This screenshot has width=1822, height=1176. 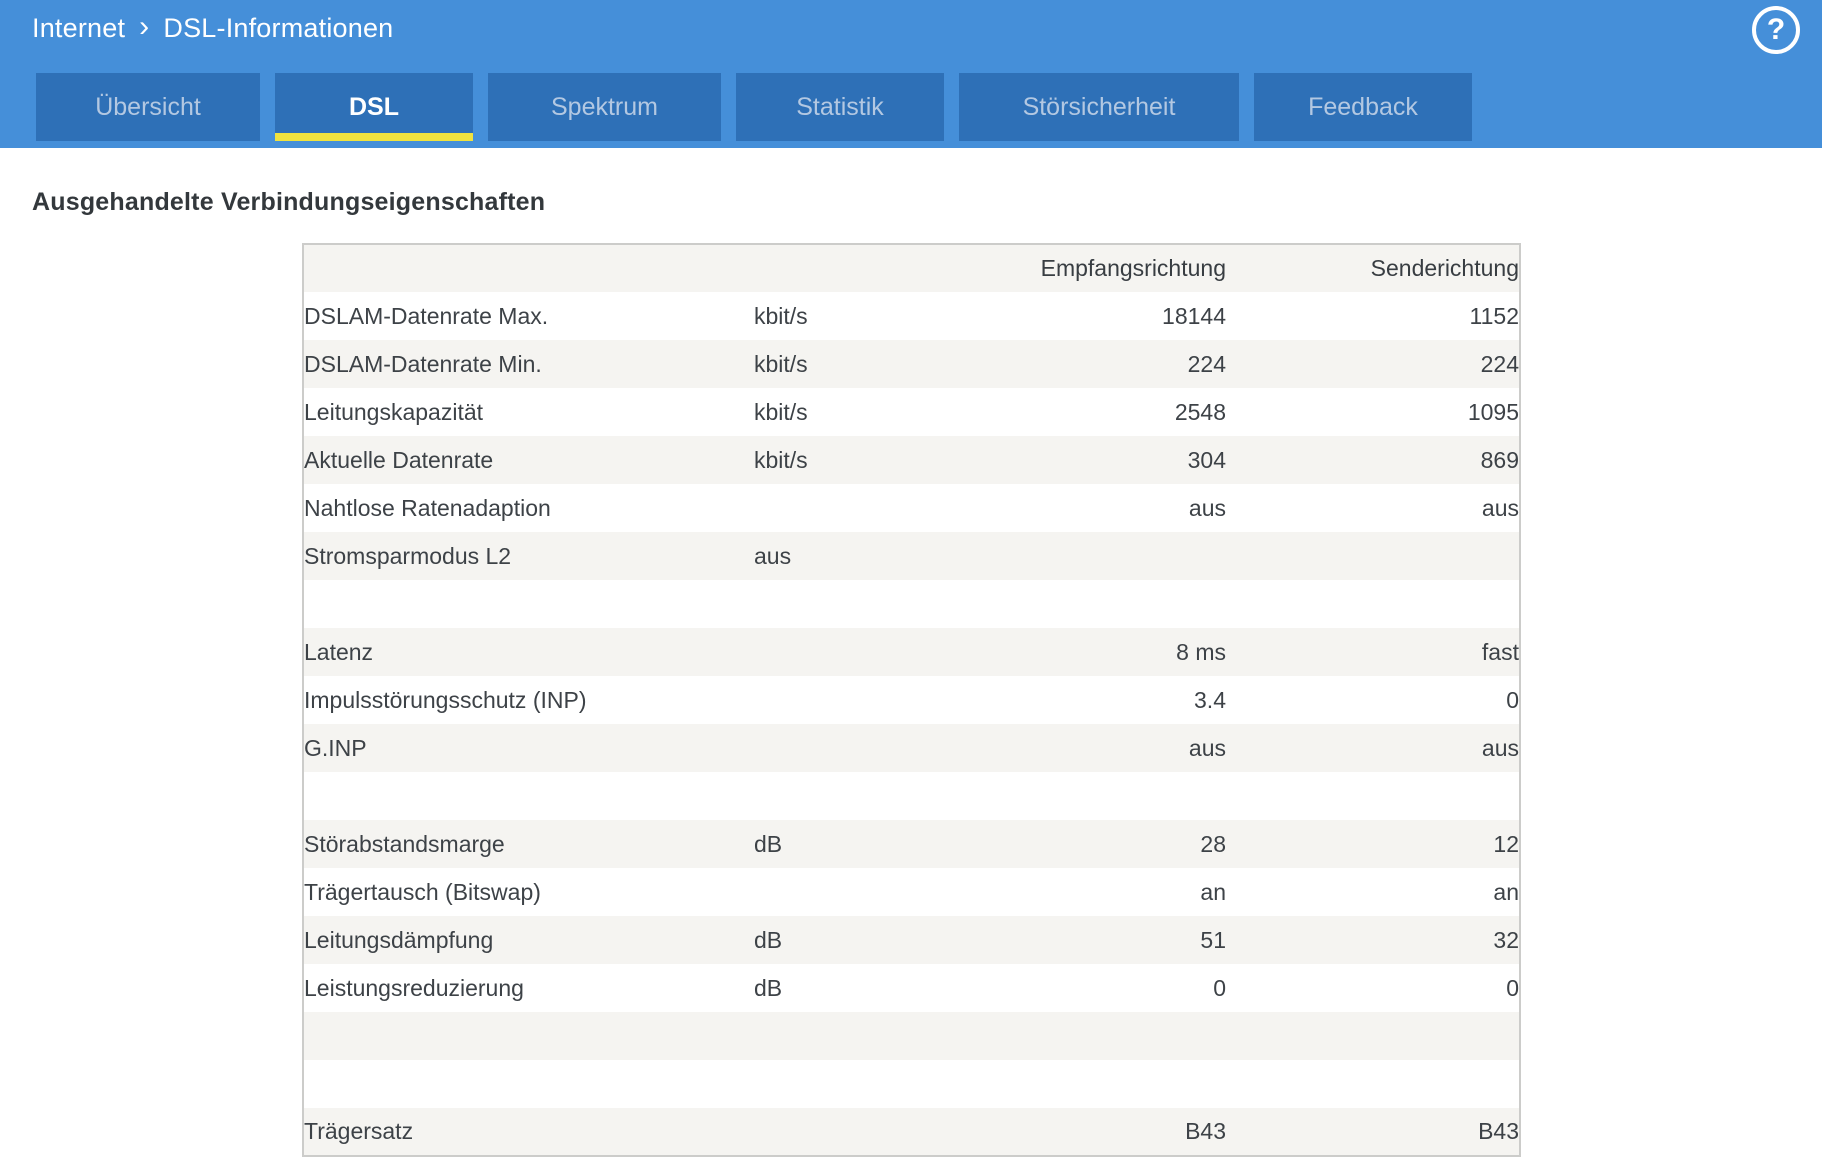 I want to click on tab-stoersicherheit: Störsicherheit, so click(x=1099, y=107).